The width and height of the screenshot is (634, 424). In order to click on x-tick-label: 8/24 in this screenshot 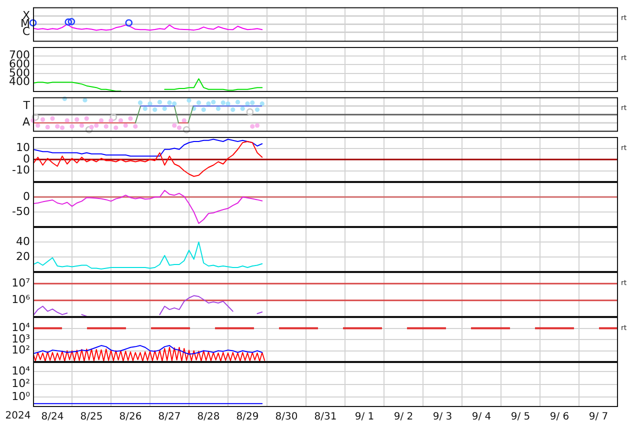, I will do `click(52, 417)`.